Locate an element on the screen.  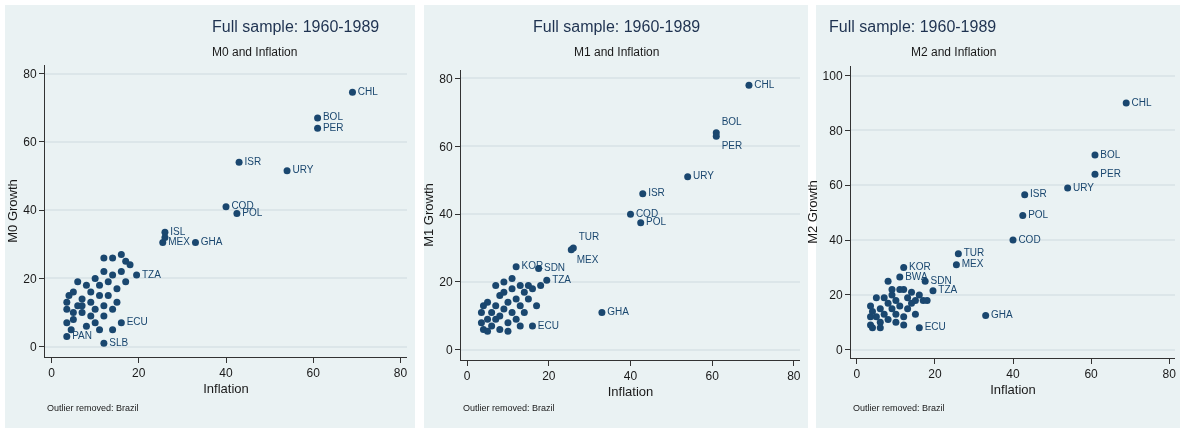
chart-subtitle: M2 and Inflation is located at coordinates (954, 52).